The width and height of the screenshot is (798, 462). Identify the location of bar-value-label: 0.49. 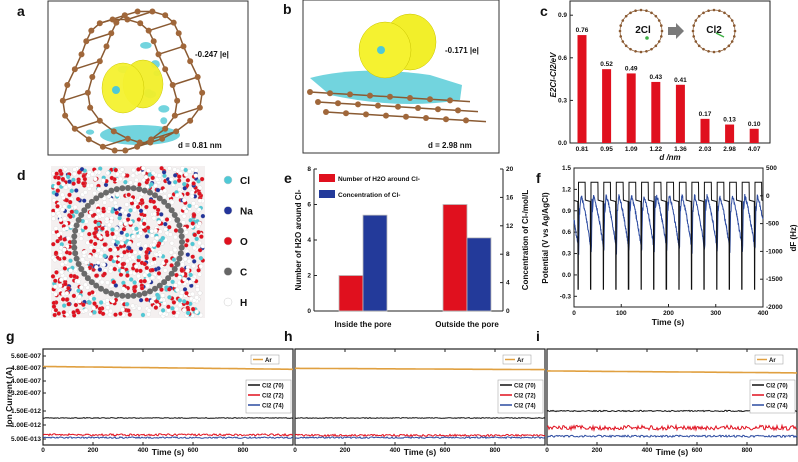
(631, 68).